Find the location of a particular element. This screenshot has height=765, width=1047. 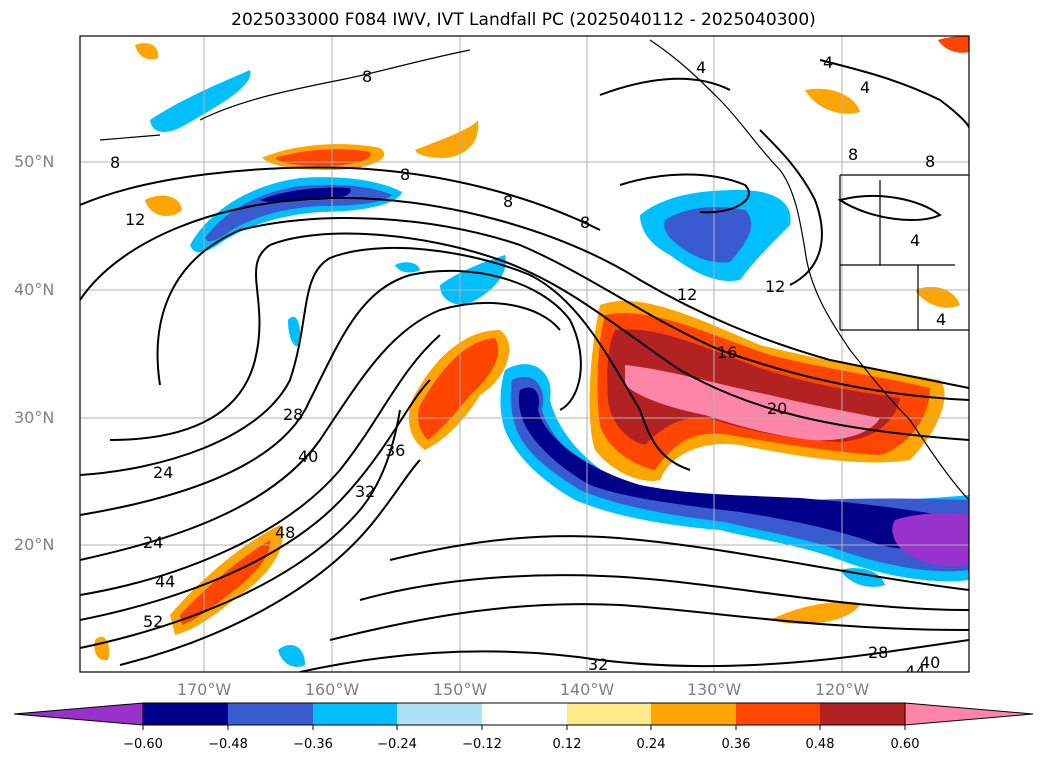

lat-tick-label: 50°N is located at coordinates (34, 161).